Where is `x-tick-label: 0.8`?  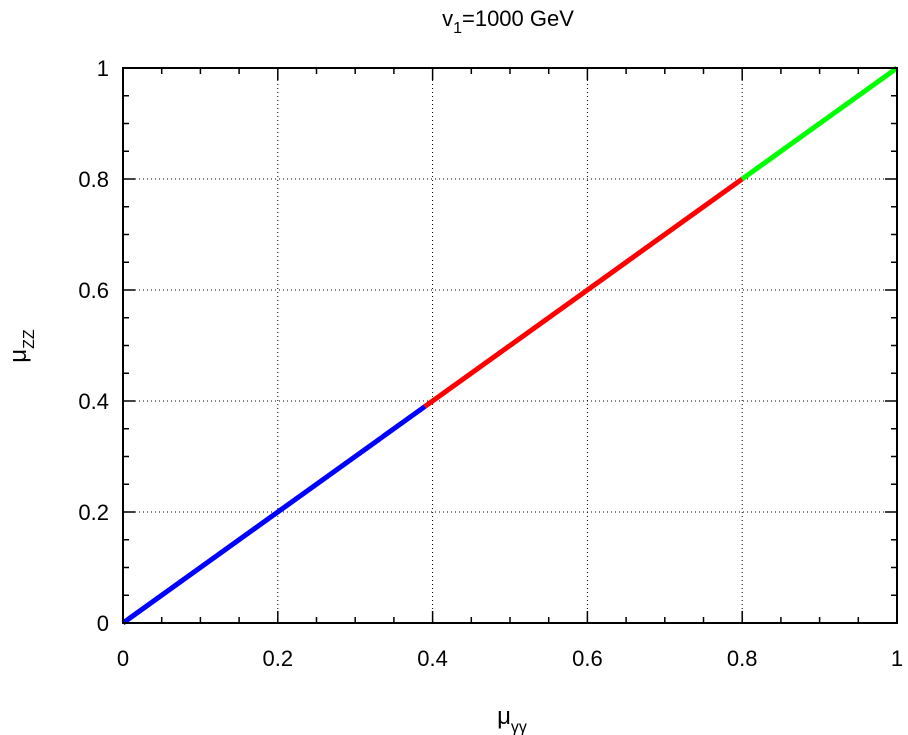 x-tick-label: 0.8 is located at coordinates (742, 658).